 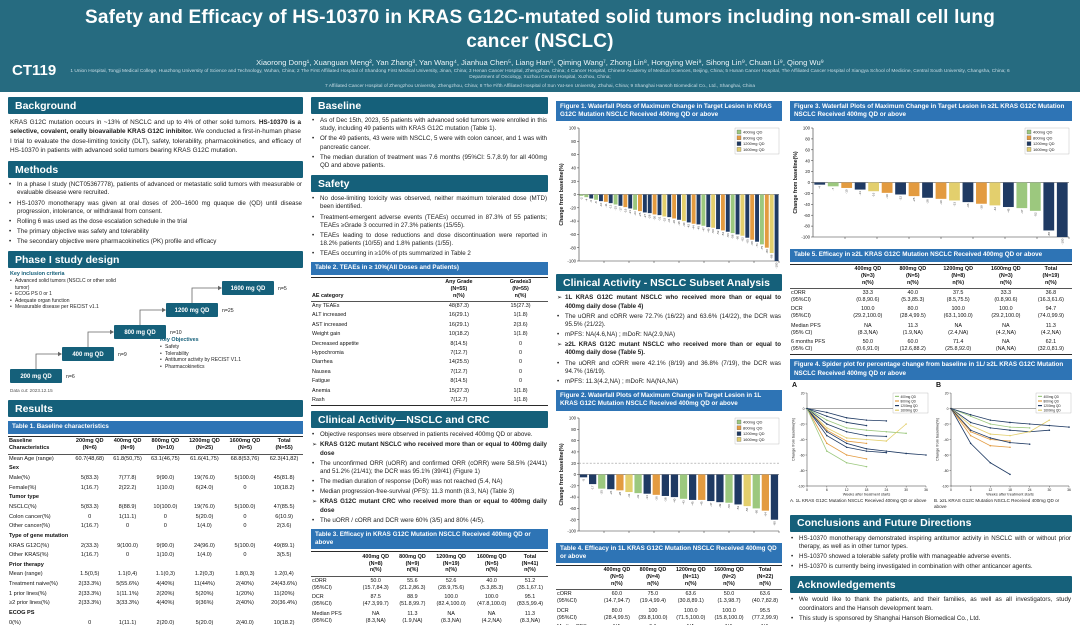 I want to click on table-group-cell: Tumor type, so click(x=24, y=497).